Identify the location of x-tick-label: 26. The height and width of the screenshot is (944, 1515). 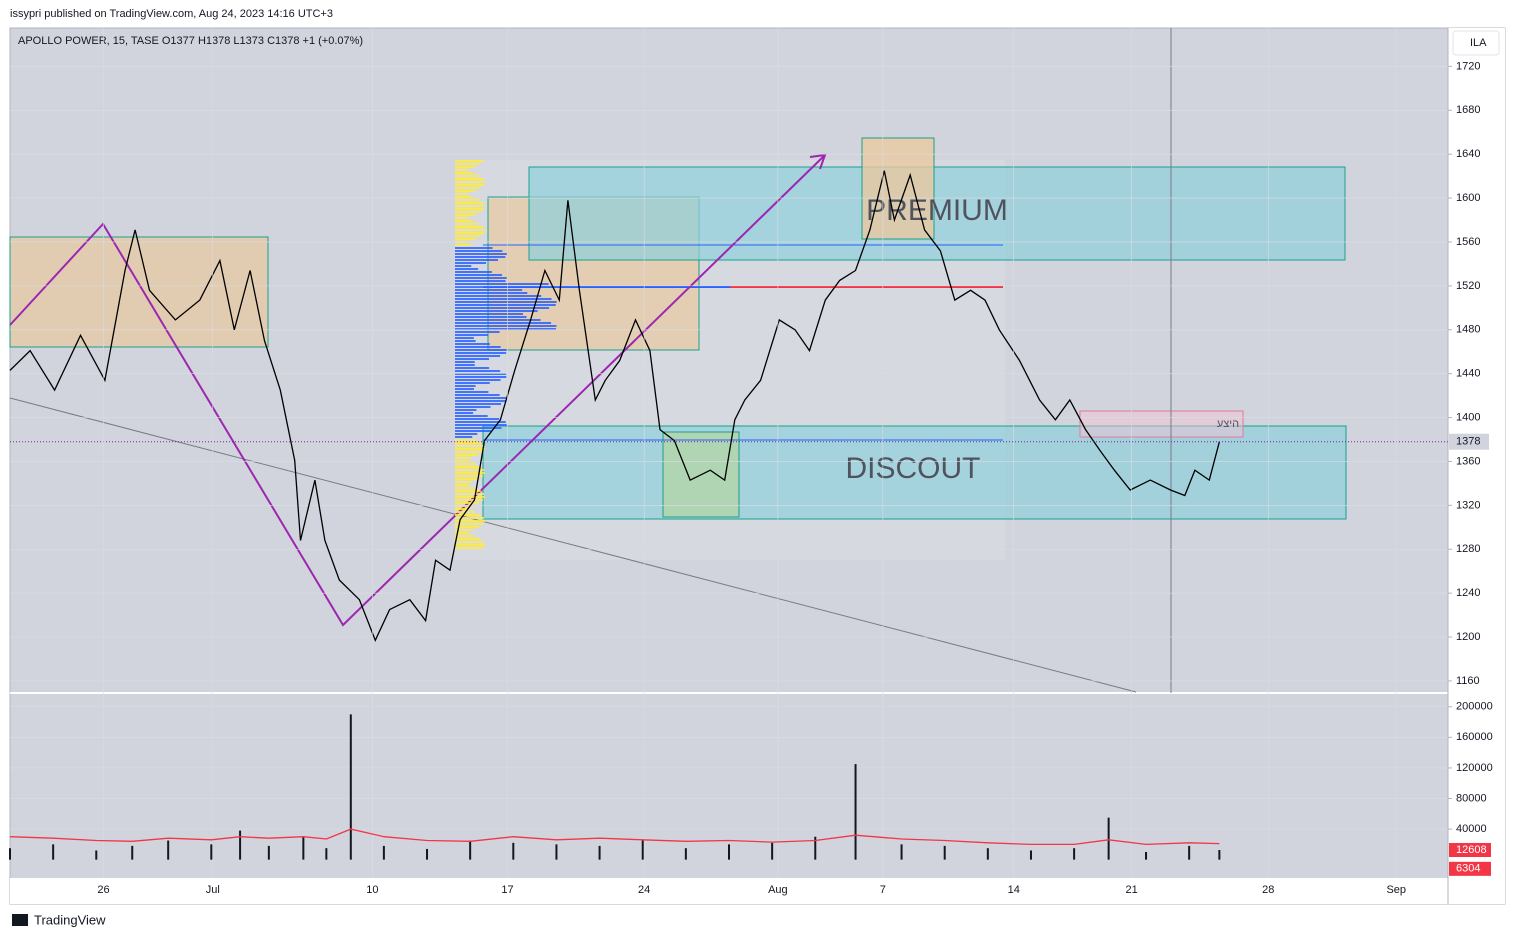
(103, 890).